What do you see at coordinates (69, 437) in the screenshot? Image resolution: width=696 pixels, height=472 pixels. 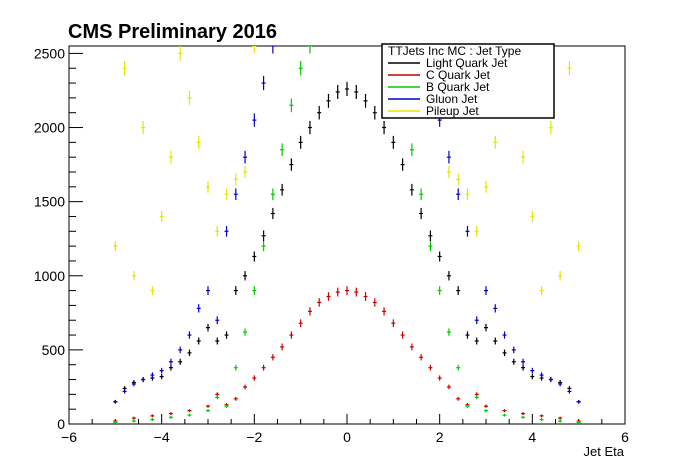 I see `x-tick-label: −6` at bounding box center [69, 437].